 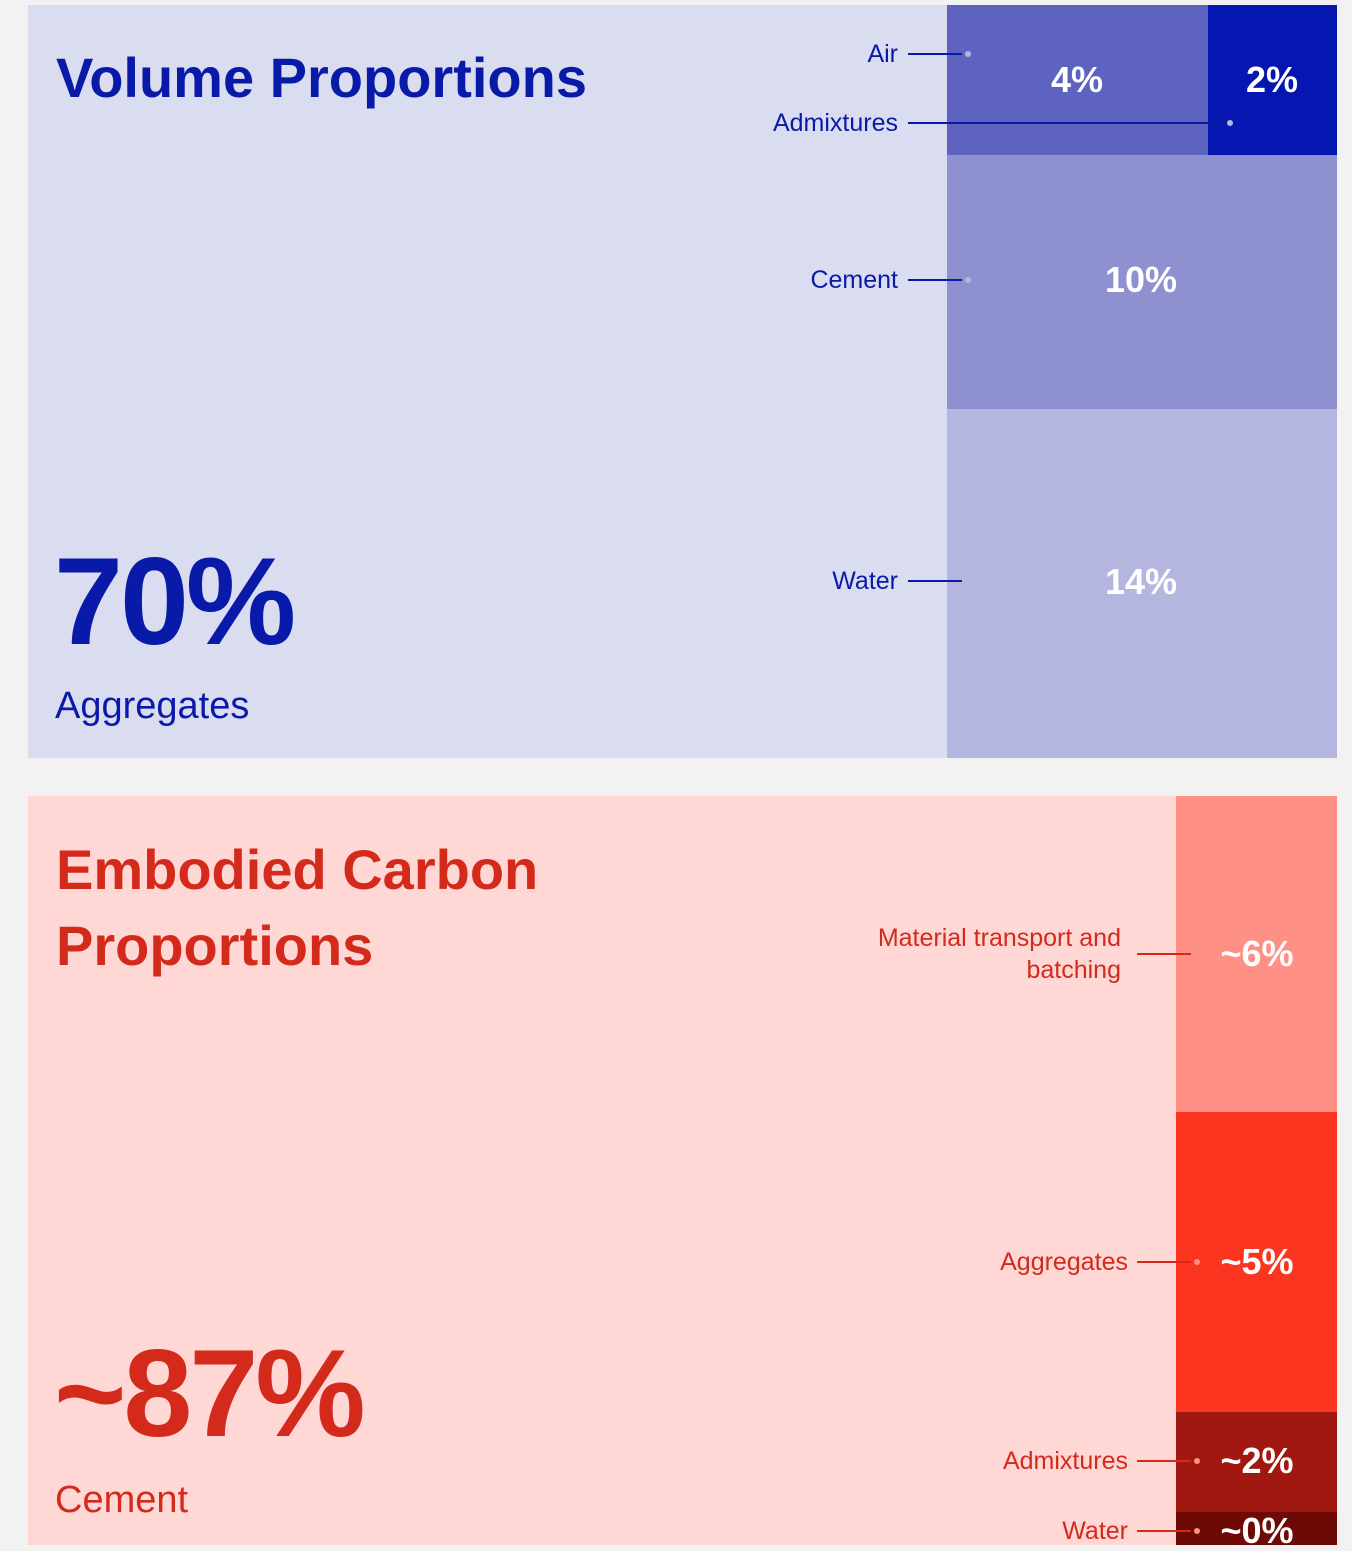 What do you see at coordinates (152, 706) in the screenshot?
I see `big-label: Aggregates` at bounding box center [152, 706].